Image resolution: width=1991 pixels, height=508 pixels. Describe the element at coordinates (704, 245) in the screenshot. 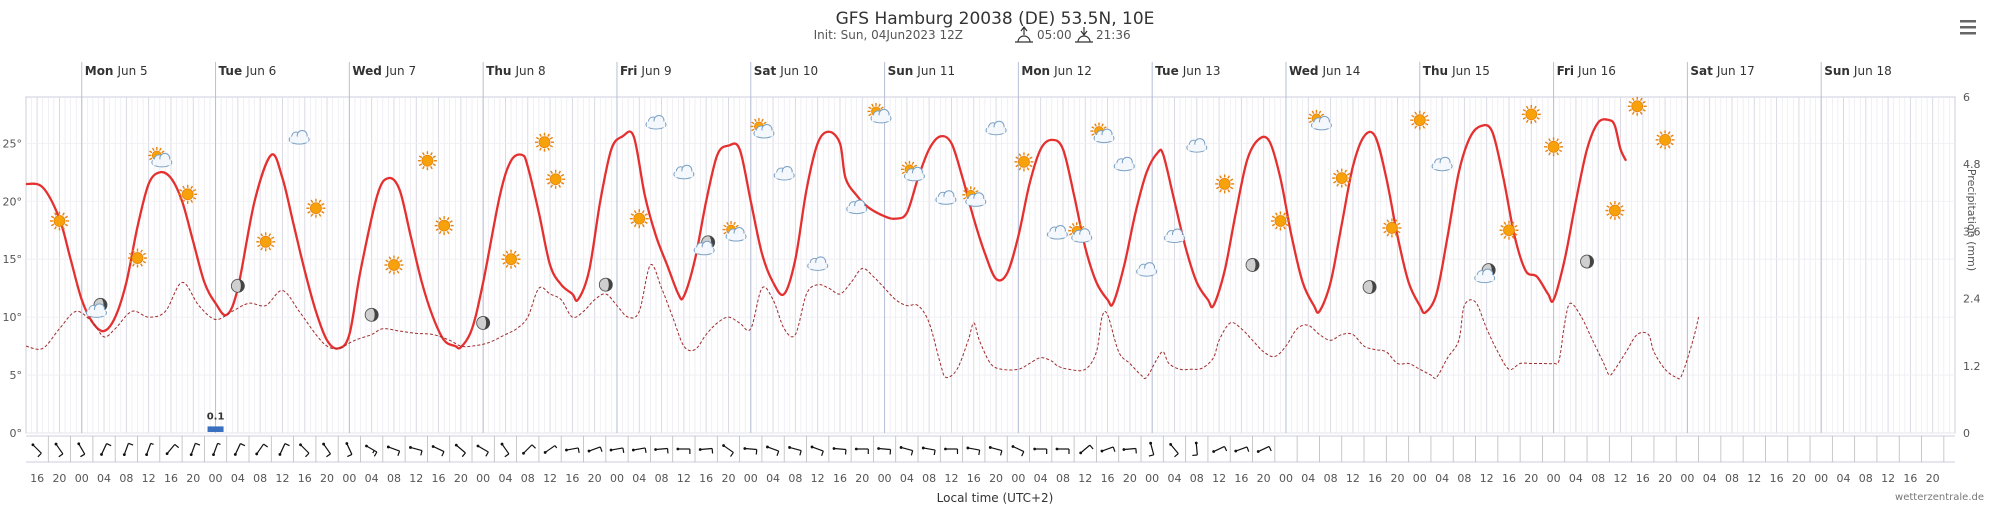

I see `moon-cloud-icon` at that location.